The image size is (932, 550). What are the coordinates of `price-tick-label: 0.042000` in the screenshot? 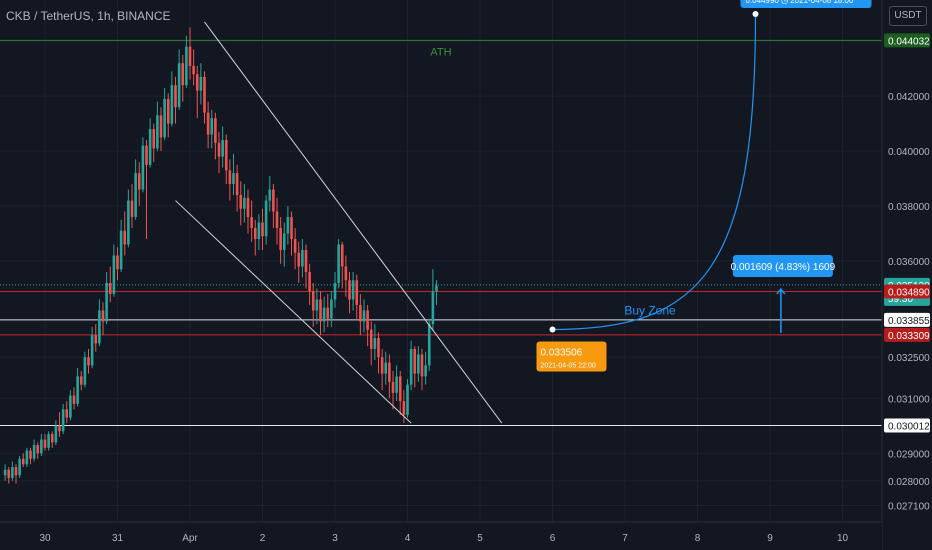 It's located at (909, 97).